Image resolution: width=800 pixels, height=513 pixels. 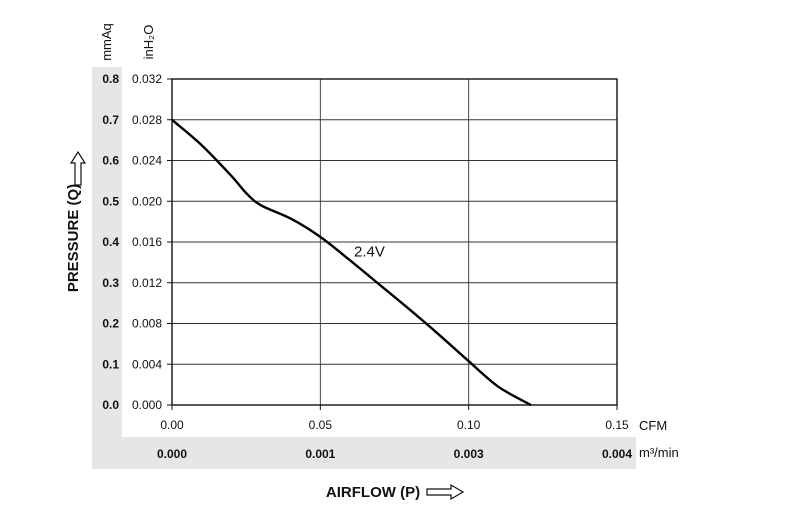 What do you see at coordinates (445, 492) in the screenshot?
I see `x-arrow-icon` at bounding box center [445, 492].